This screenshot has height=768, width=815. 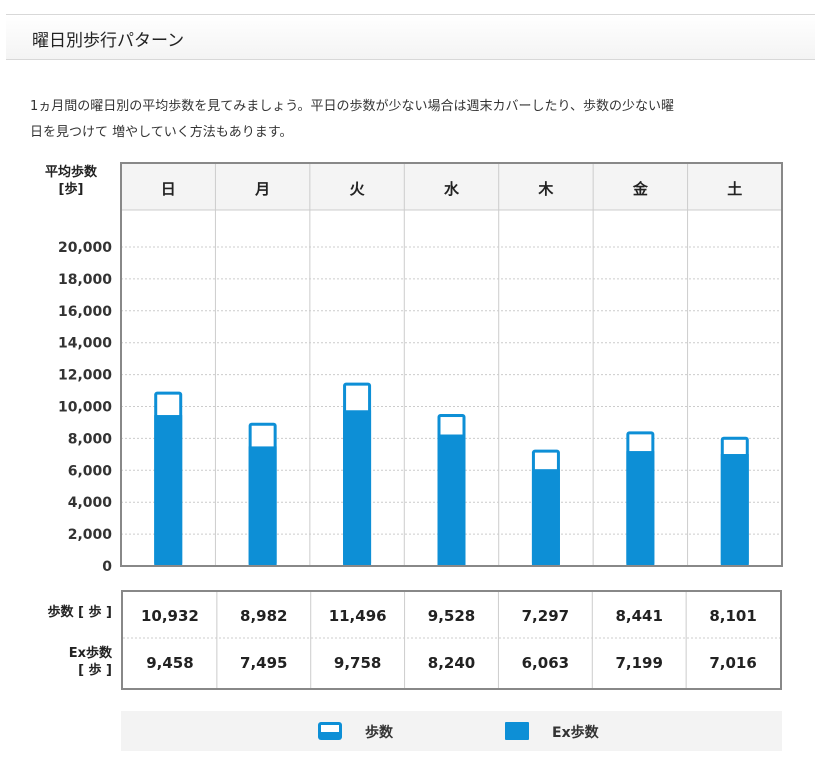 I want to click on x-category-label: 木, so click(x=545, y=189).